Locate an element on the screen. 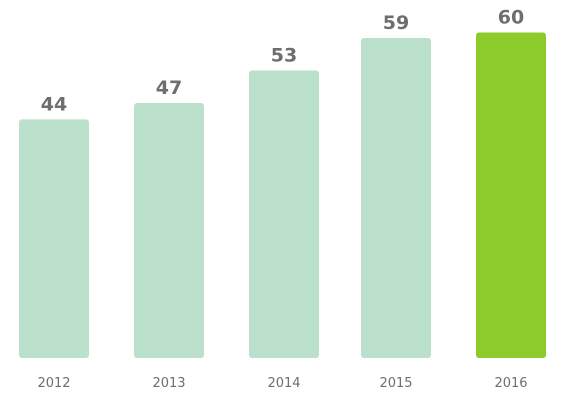  bar-2012 is located at coordinates (54, 238).